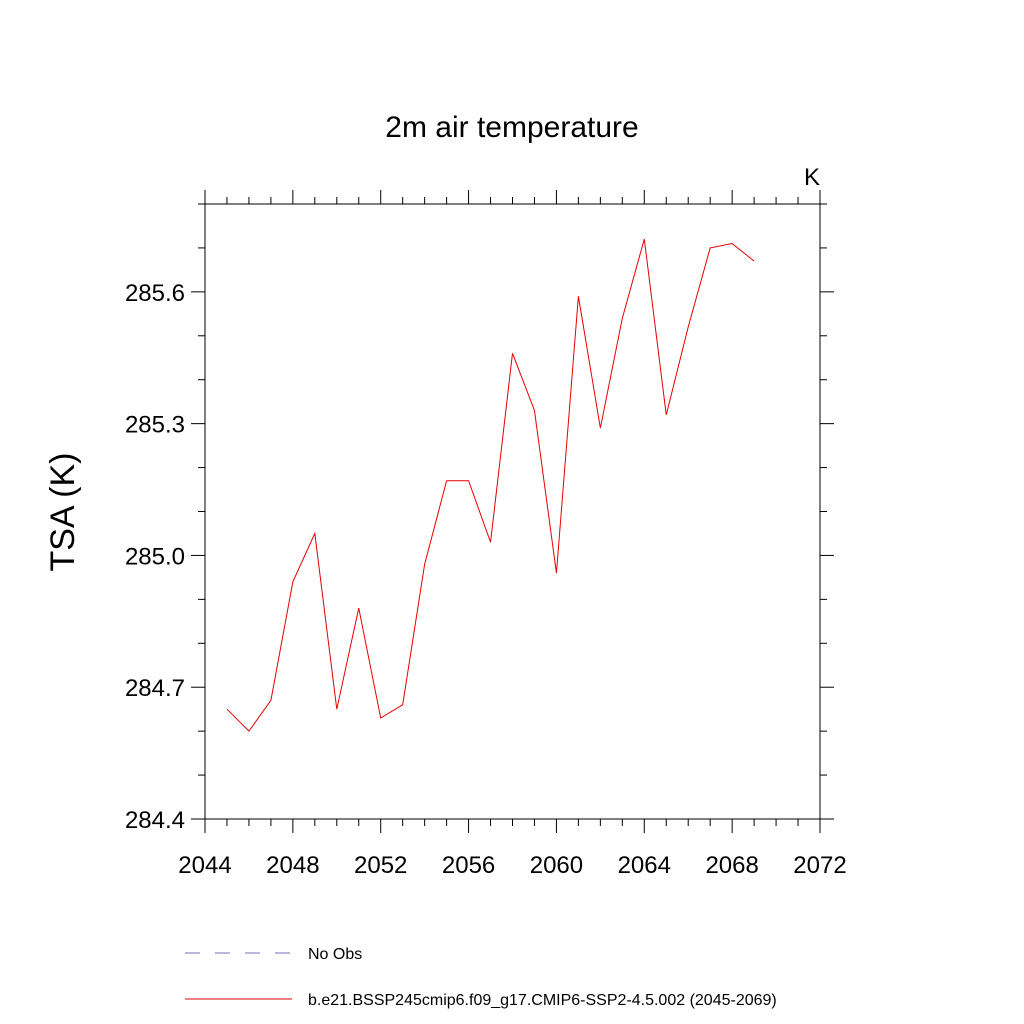  Describe the element at coordinates (556, 865) in the screenshot. I see `x-tick-label: 2060` at that location.